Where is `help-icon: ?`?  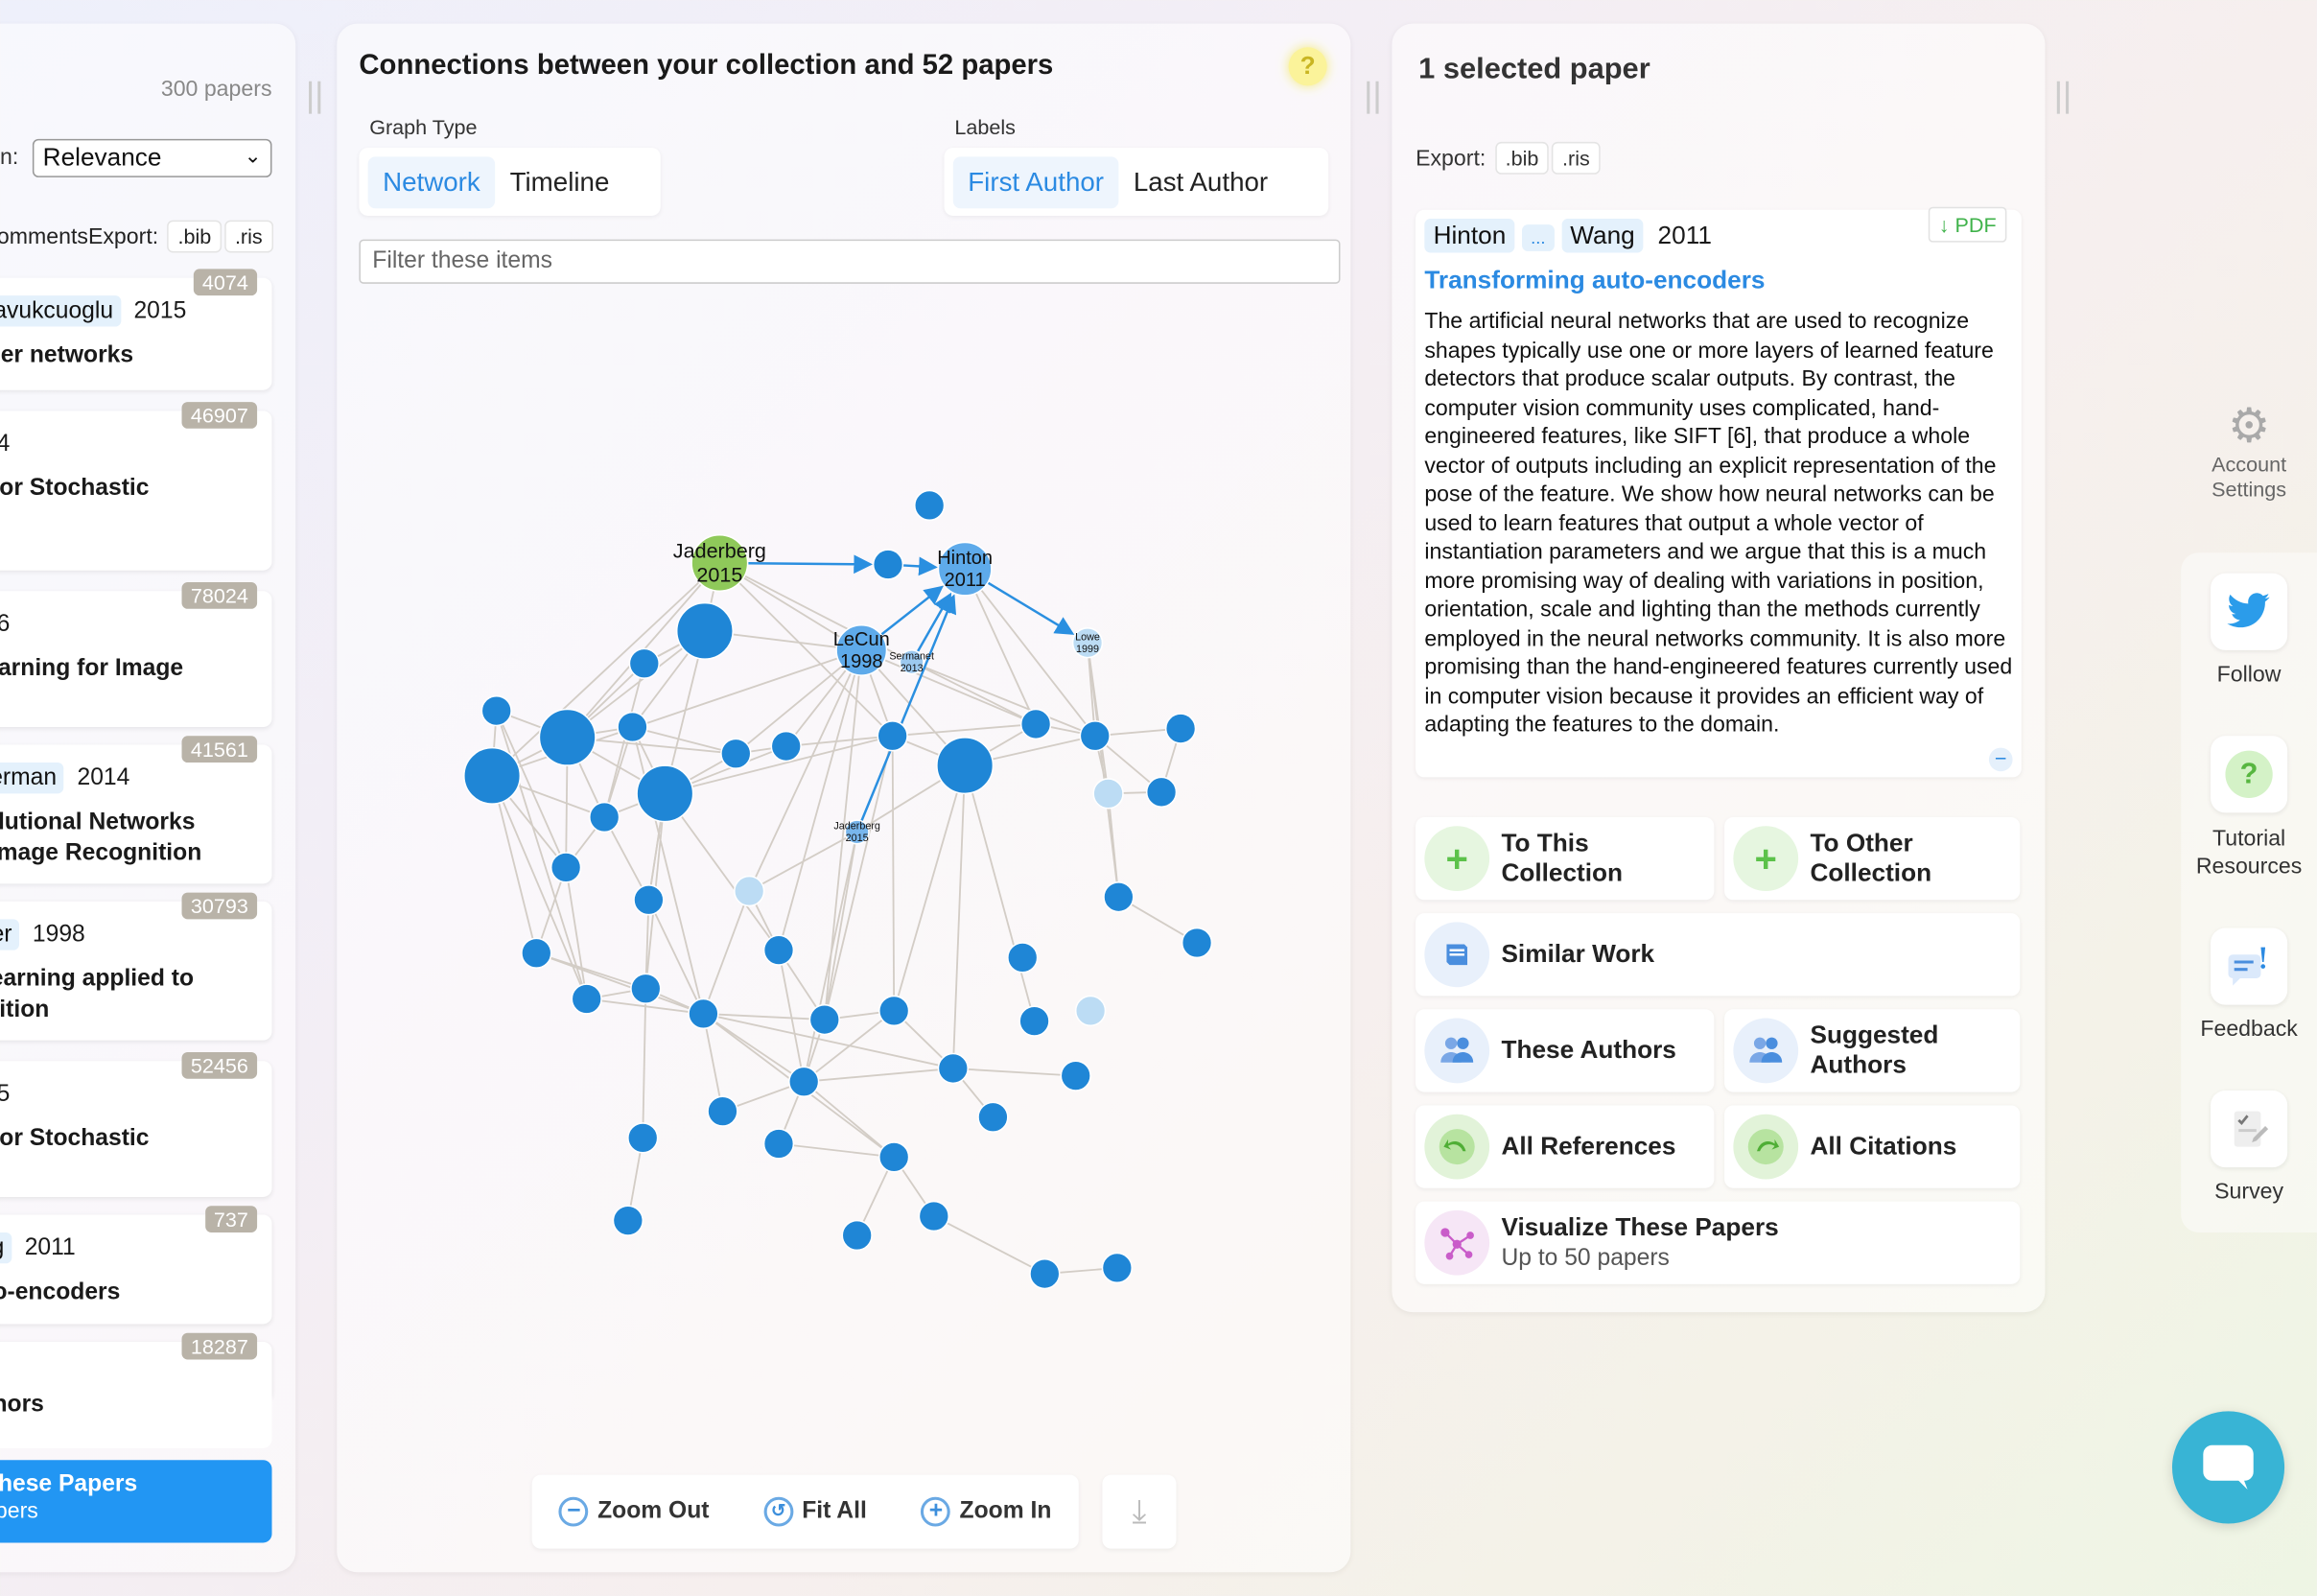 help-icon: ? is located at coordinates (1307, 66).